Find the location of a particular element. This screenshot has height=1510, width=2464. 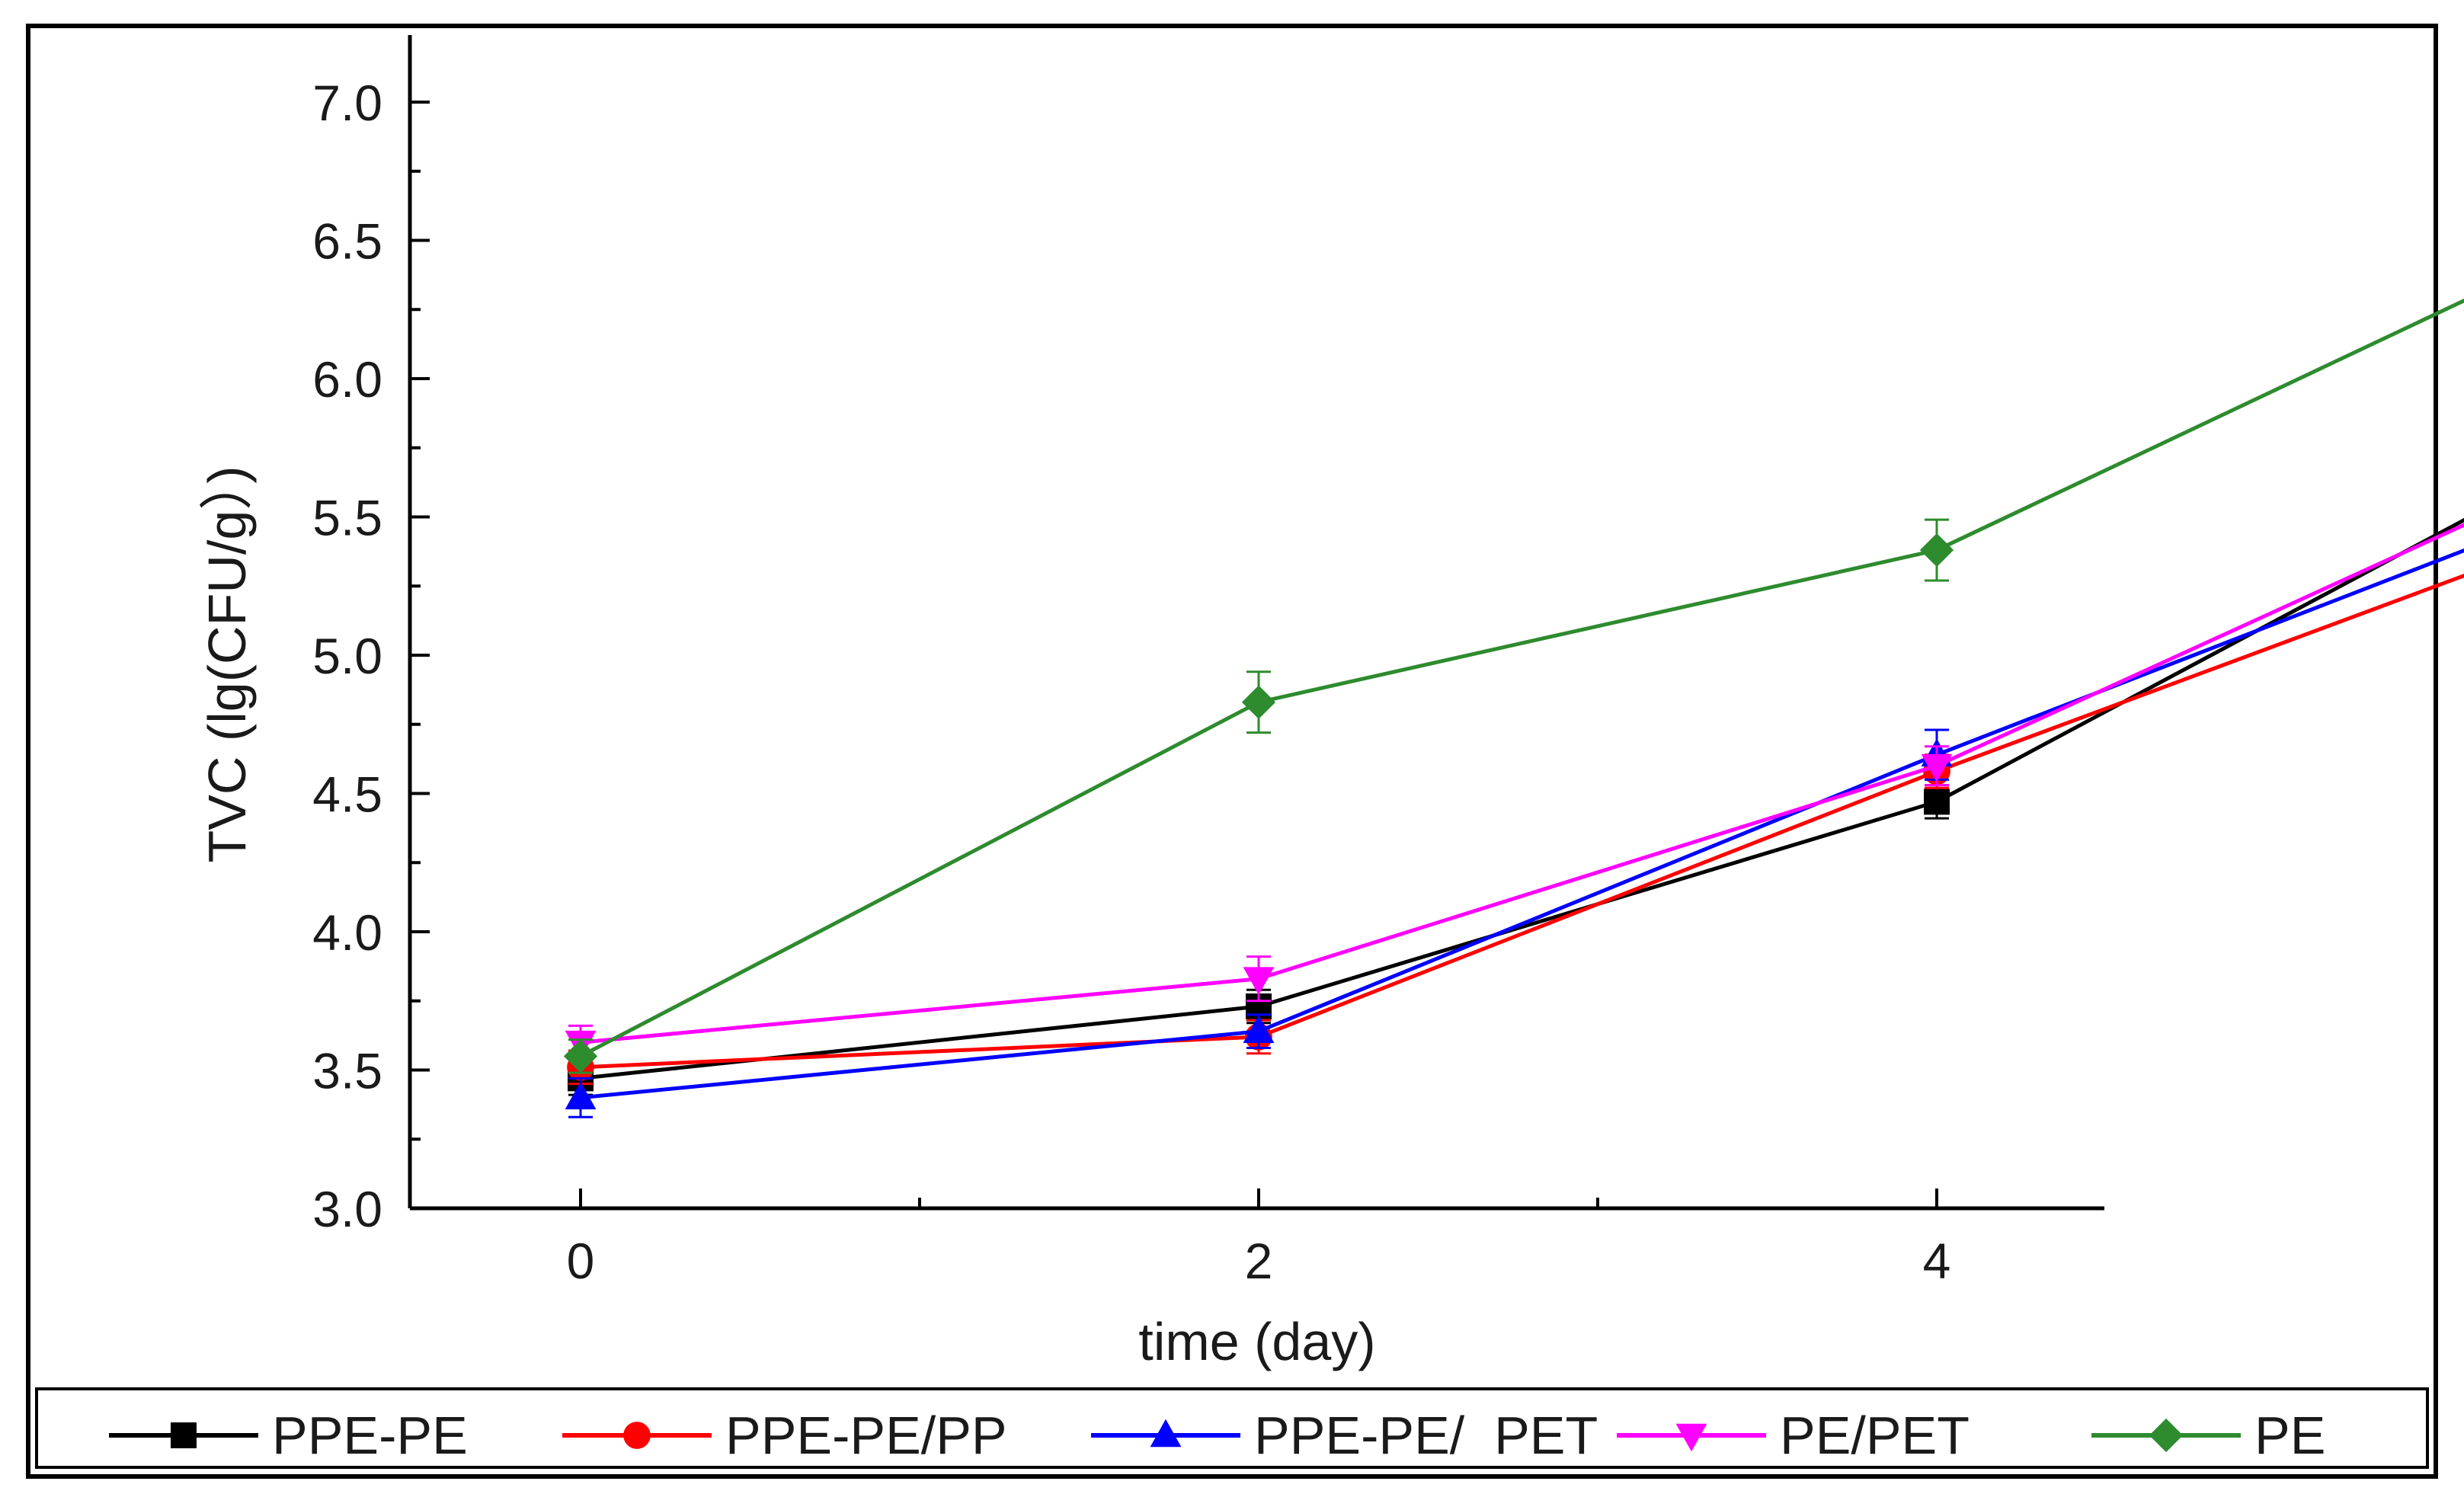

x-tick-label: 2 is located at coordinates (1259, 1261).